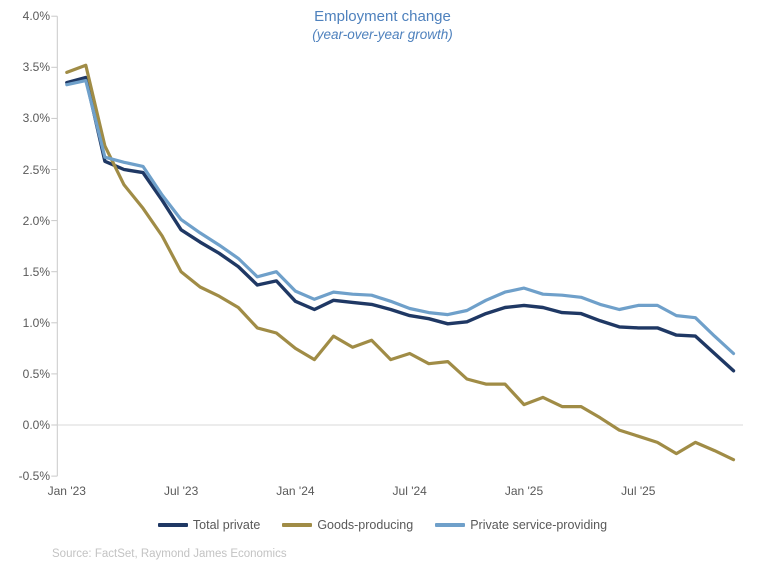 Image resolution: width=765 pixels, height=574 pixels. I want to click on x-tick-label: Jan '24, so click(295, 491).